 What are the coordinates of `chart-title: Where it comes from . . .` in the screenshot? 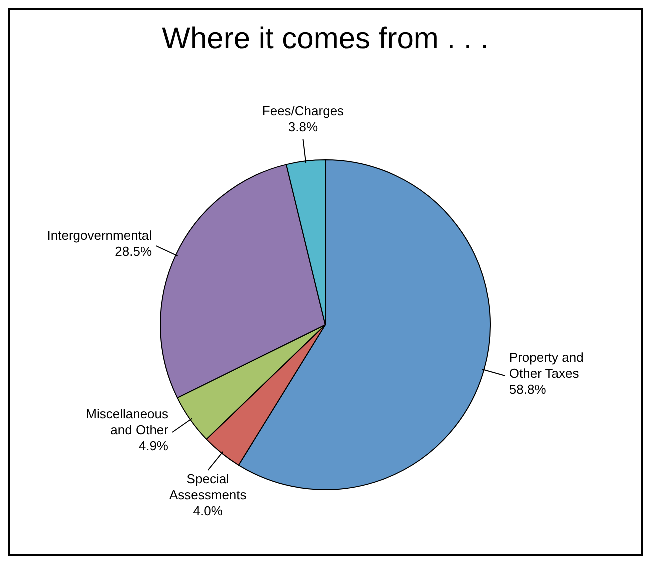 It's located at (325, 39).